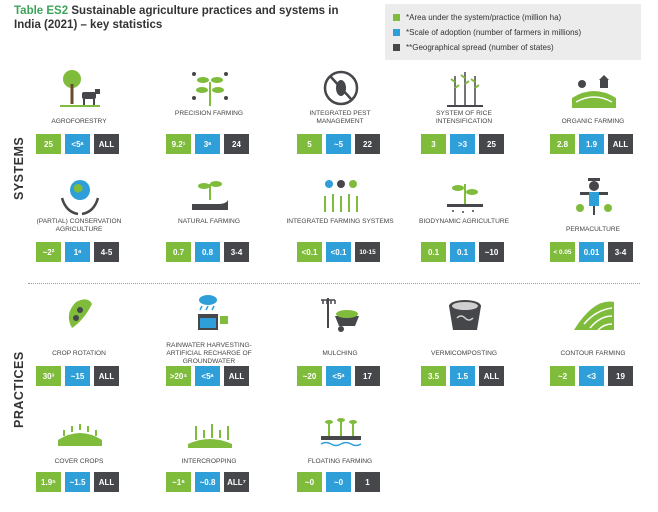  I want to click on legend-swatch-dark, so click(396, 47).